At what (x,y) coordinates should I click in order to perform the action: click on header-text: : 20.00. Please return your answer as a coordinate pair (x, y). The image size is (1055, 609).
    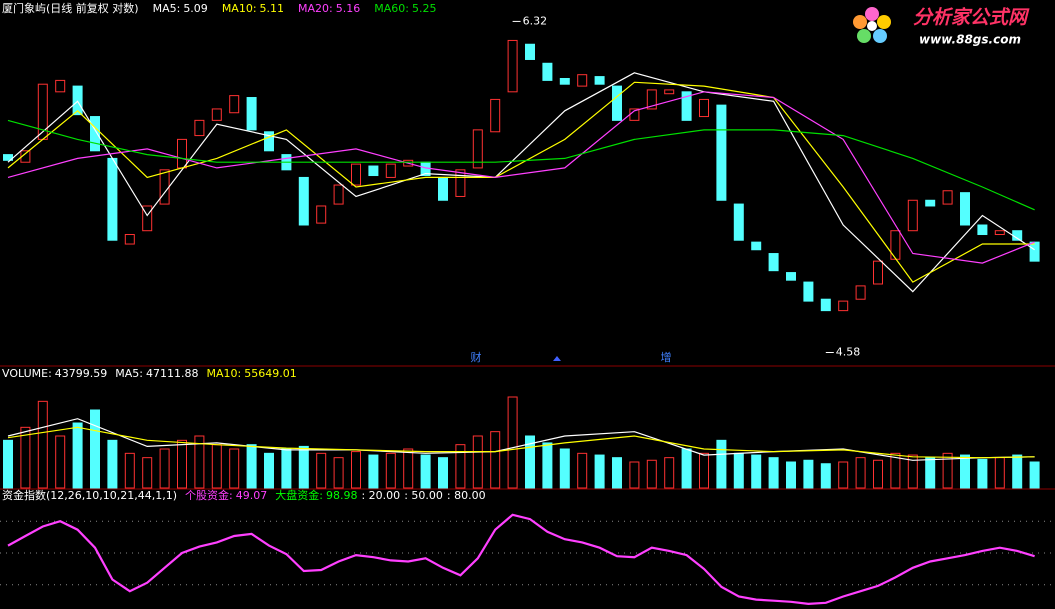
    Looking at the image, I should click on (380, 495).